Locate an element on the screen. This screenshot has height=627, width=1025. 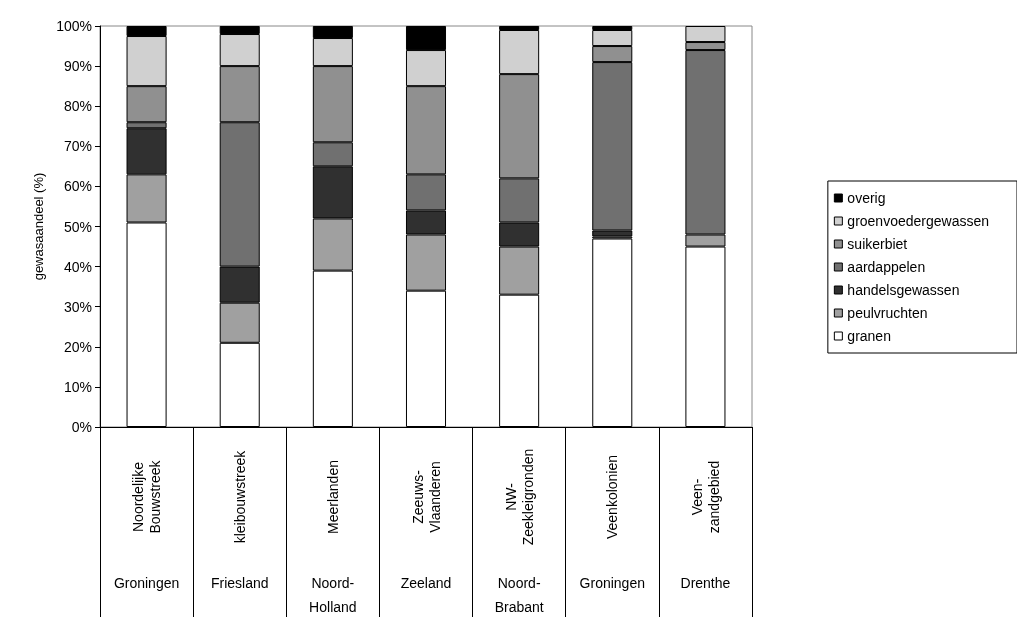
x-tick-label: Veenkolonien is located at coordinates (612, 497).